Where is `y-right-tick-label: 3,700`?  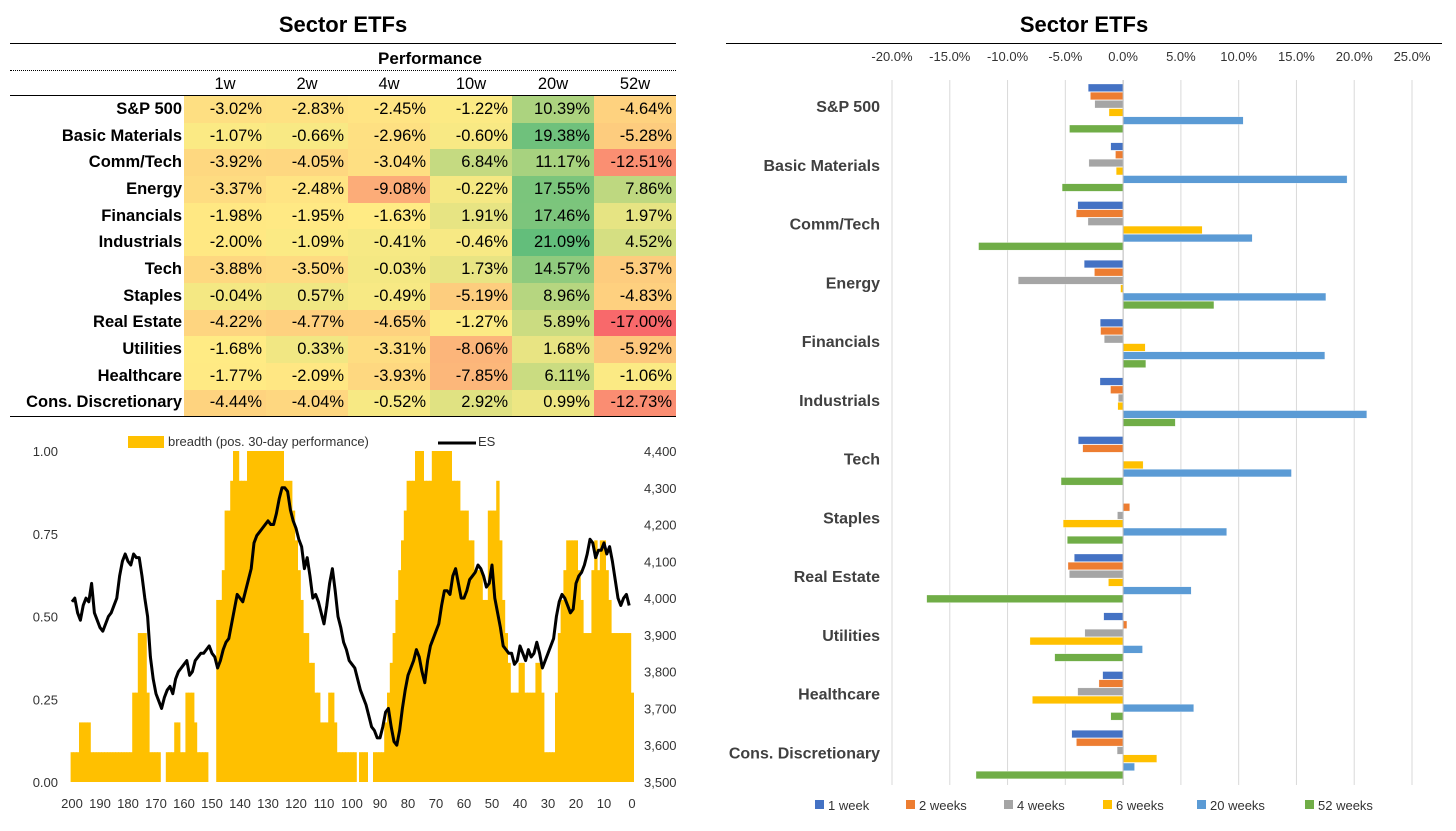
y-right-tick-label: 3,700 is located at coordinates (660, 708).